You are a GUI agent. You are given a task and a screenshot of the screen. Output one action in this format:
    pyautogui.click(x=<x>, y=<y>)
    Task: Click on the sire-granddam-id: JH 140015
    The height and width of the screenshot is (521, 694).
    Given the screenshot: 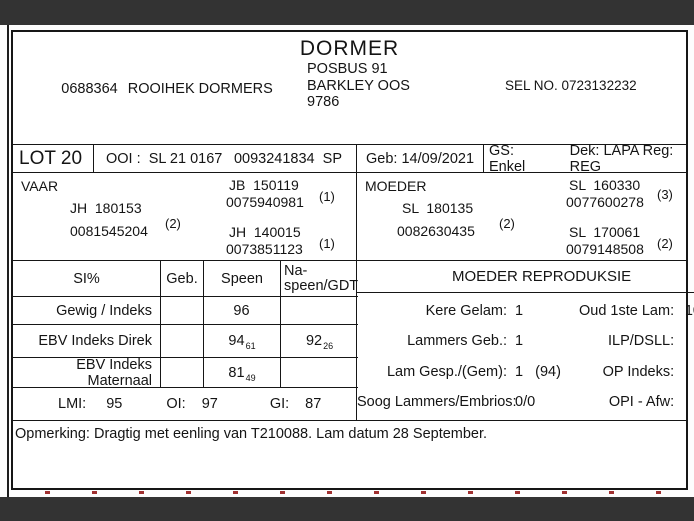 What is the action you would take?
    pyautogui.click(x=265, y=232)
    